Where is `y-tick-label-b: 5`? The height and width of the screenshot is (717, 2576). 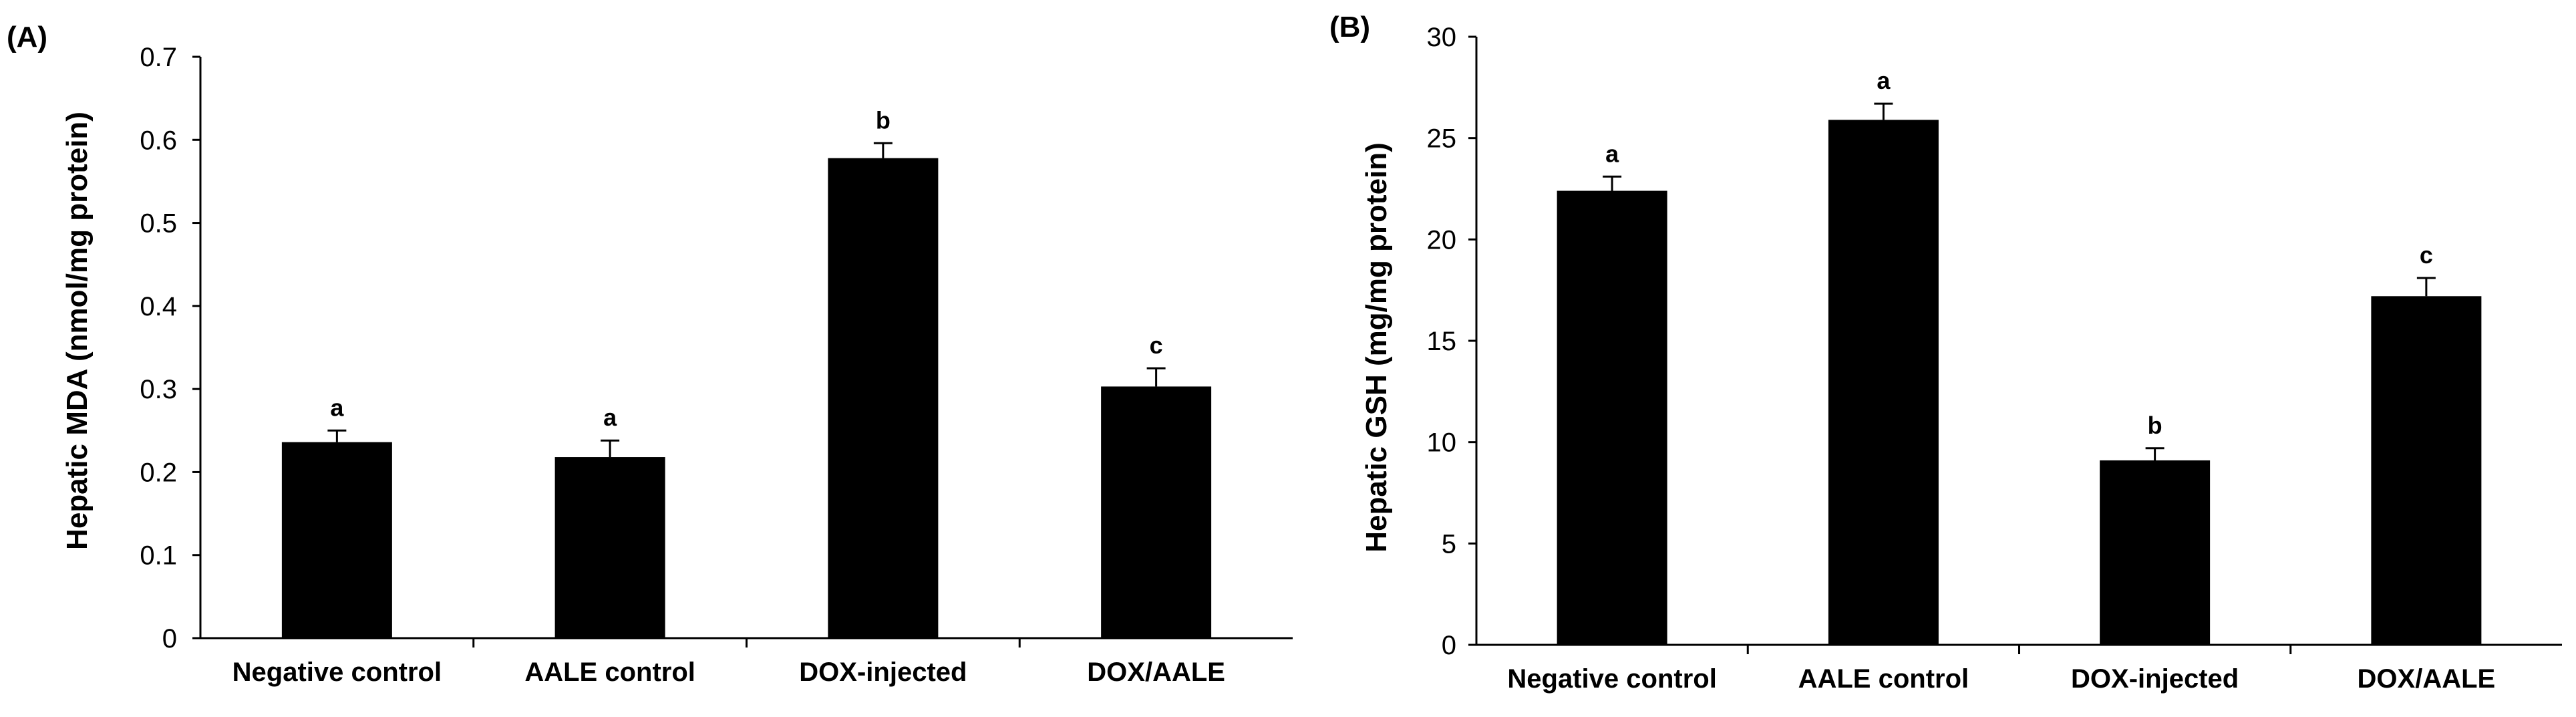 y-tick-label-b: 5 is located at coordinates (1449, 544).